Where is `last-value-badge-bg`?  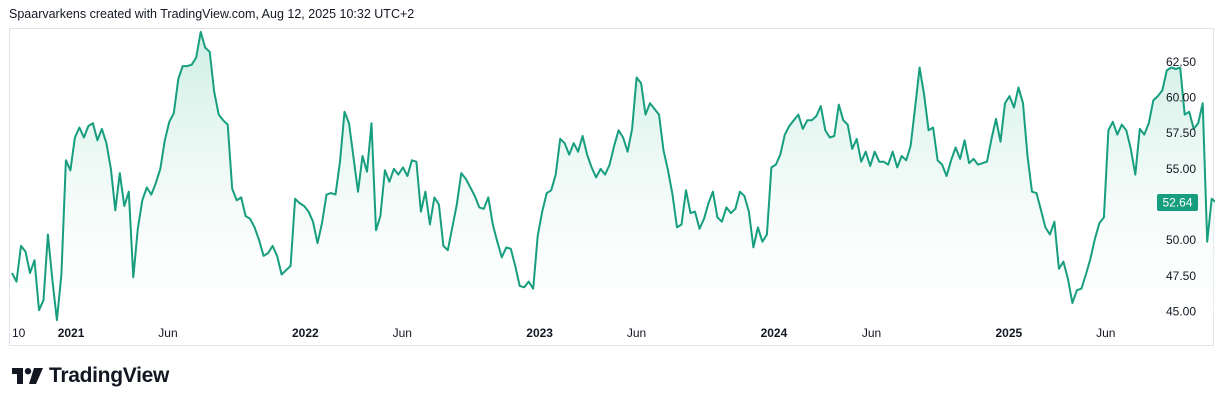
last-value-badge-bg is located at coordinates (1177, 203).